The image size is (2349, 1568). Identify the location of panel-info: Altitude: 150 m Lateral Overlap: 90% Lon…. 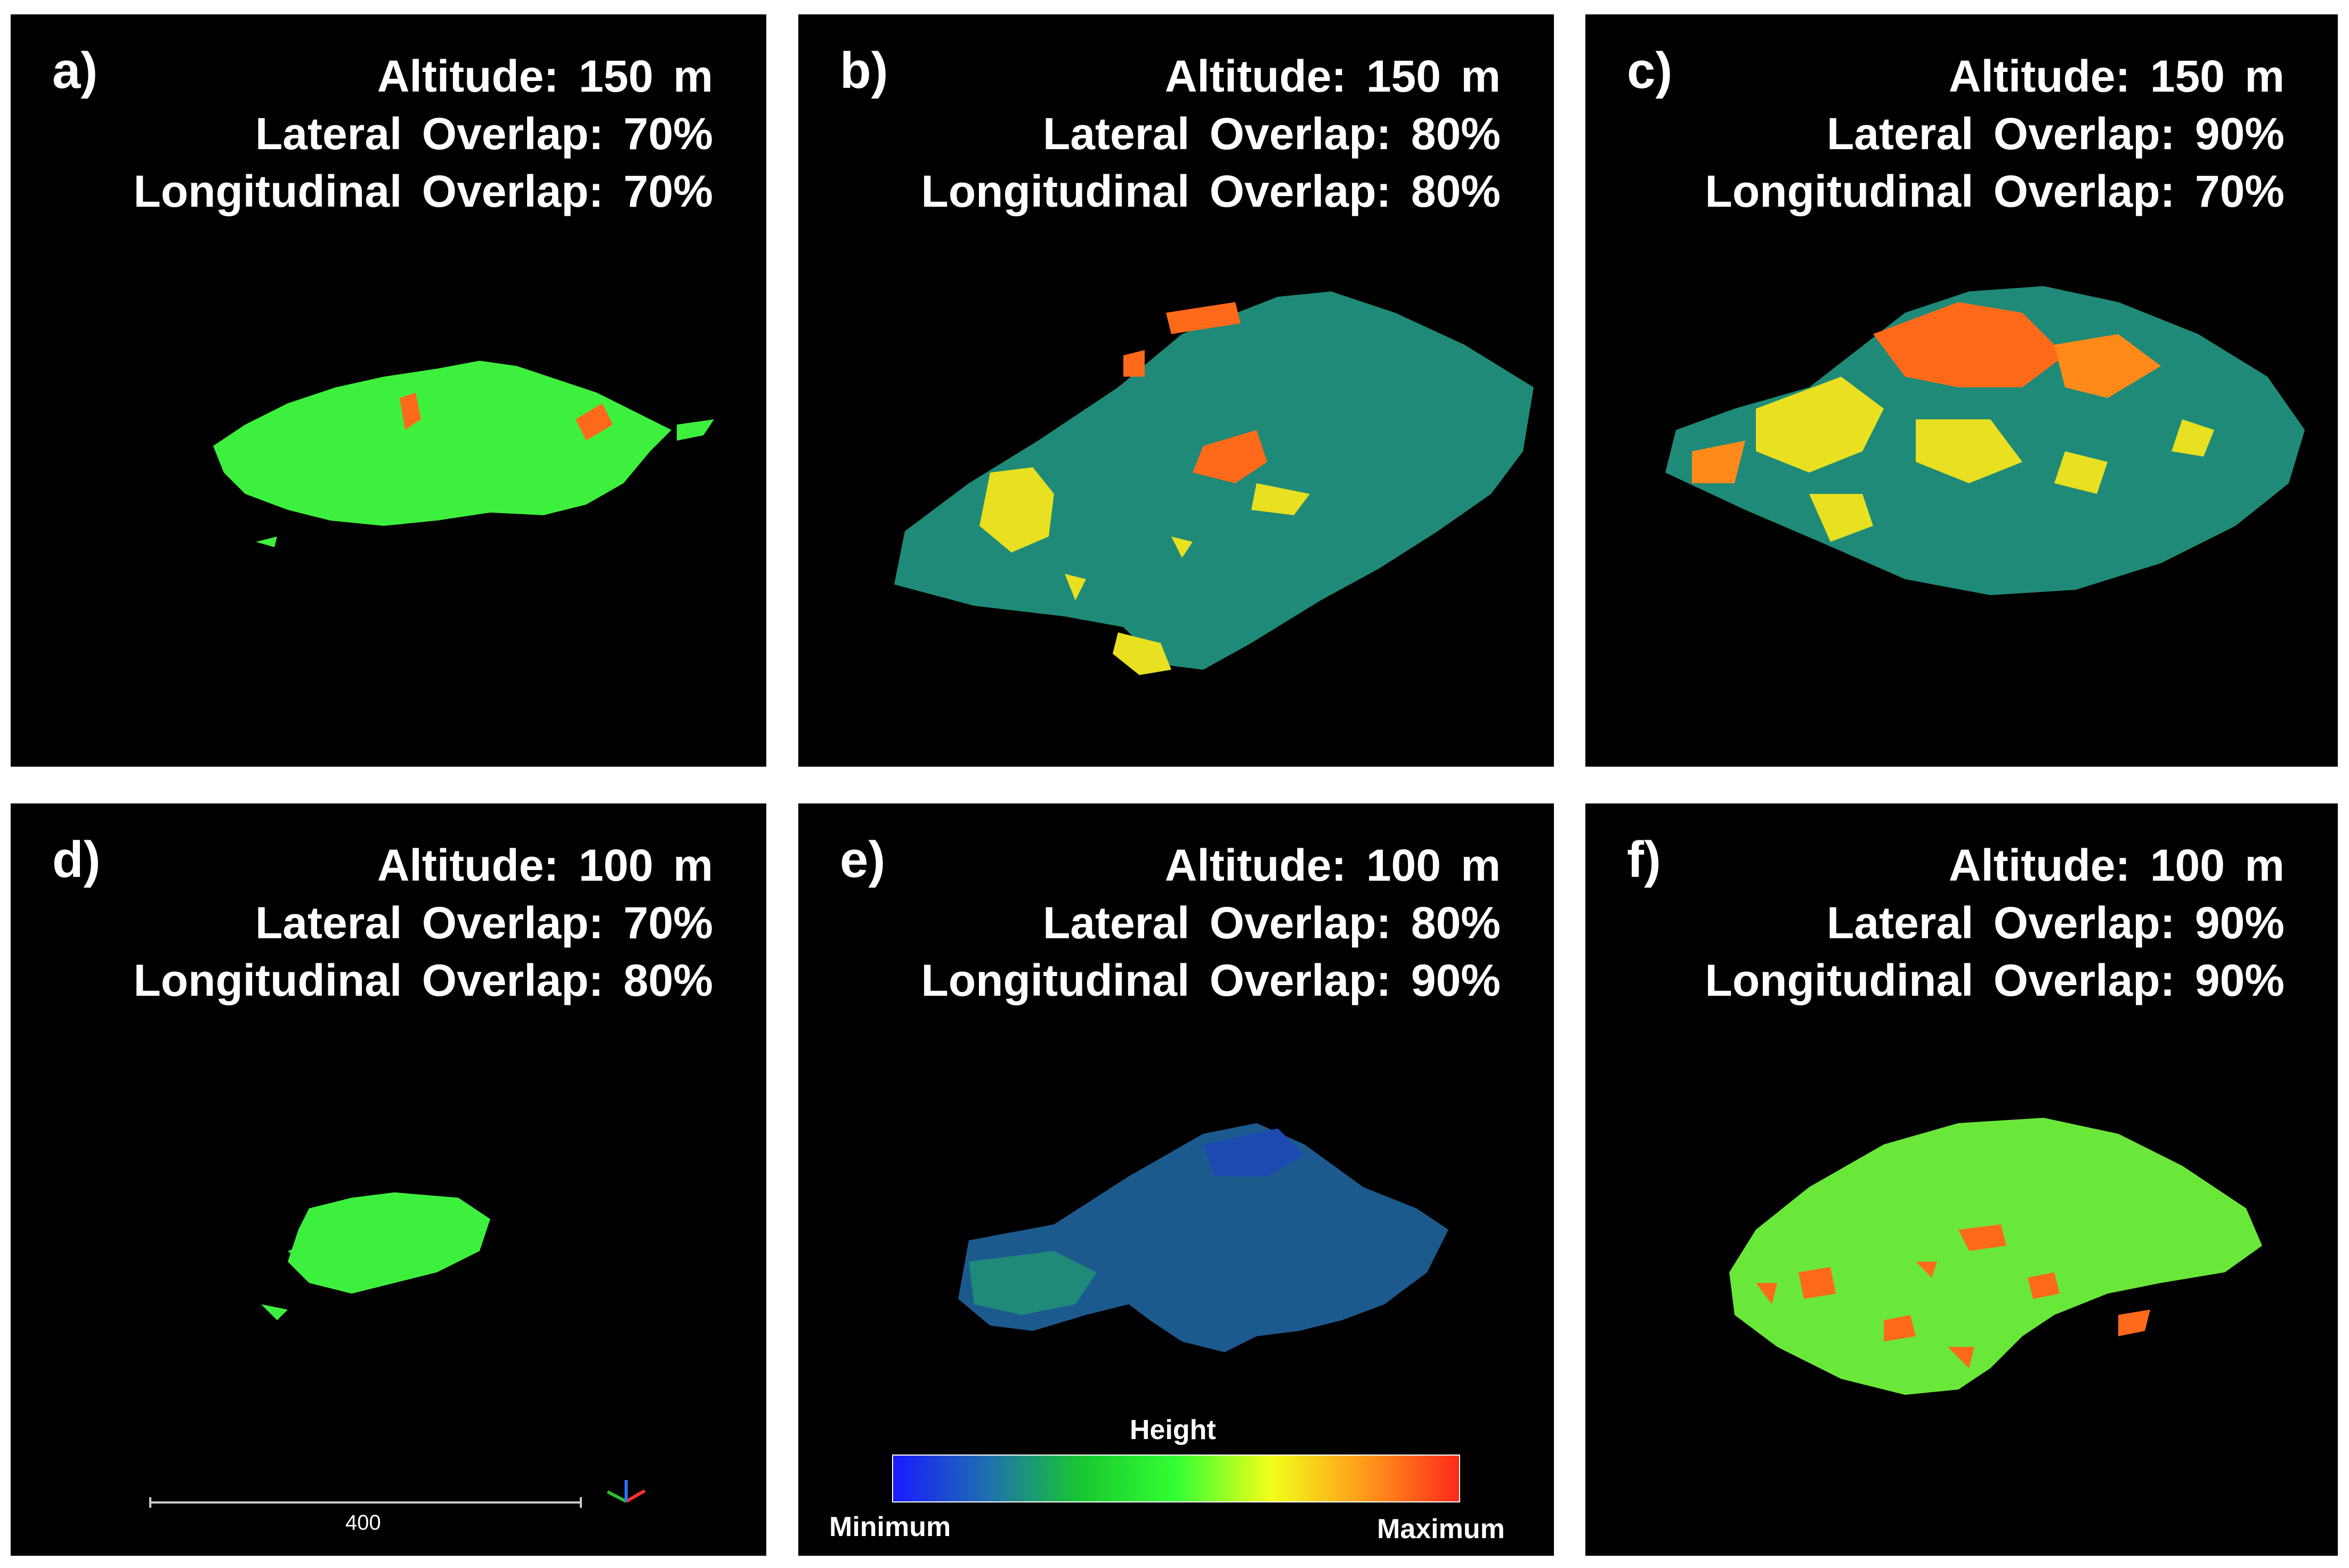
(1995, 133).